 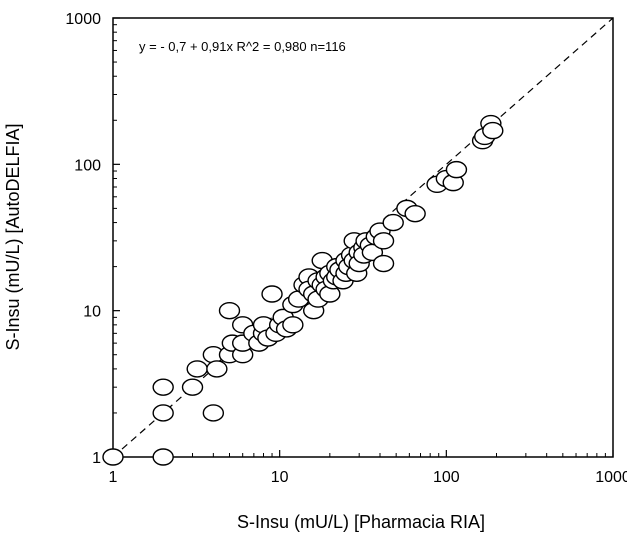 I want to click on y-tick-label: 1, so click(x=96, y=458).